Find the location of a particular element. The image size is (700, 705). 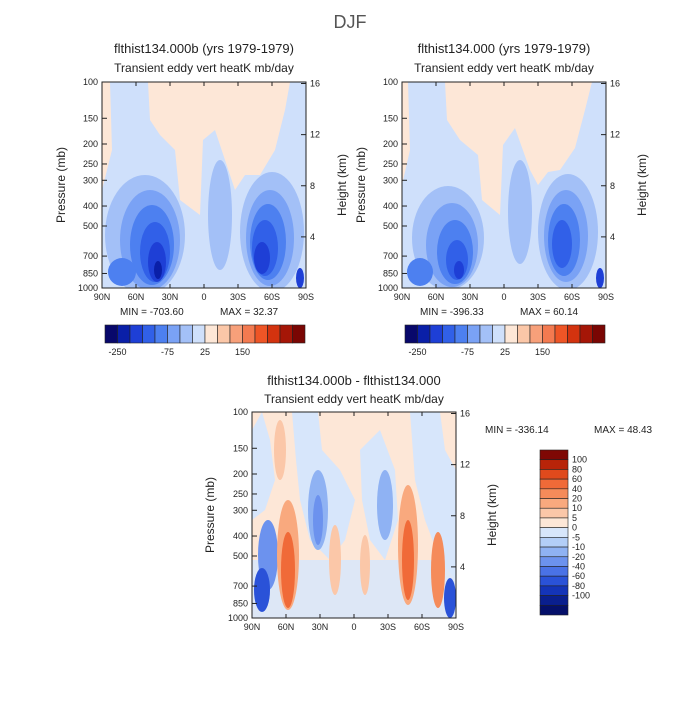

colorbar-label: 5 is located at coordinates (574, 518).